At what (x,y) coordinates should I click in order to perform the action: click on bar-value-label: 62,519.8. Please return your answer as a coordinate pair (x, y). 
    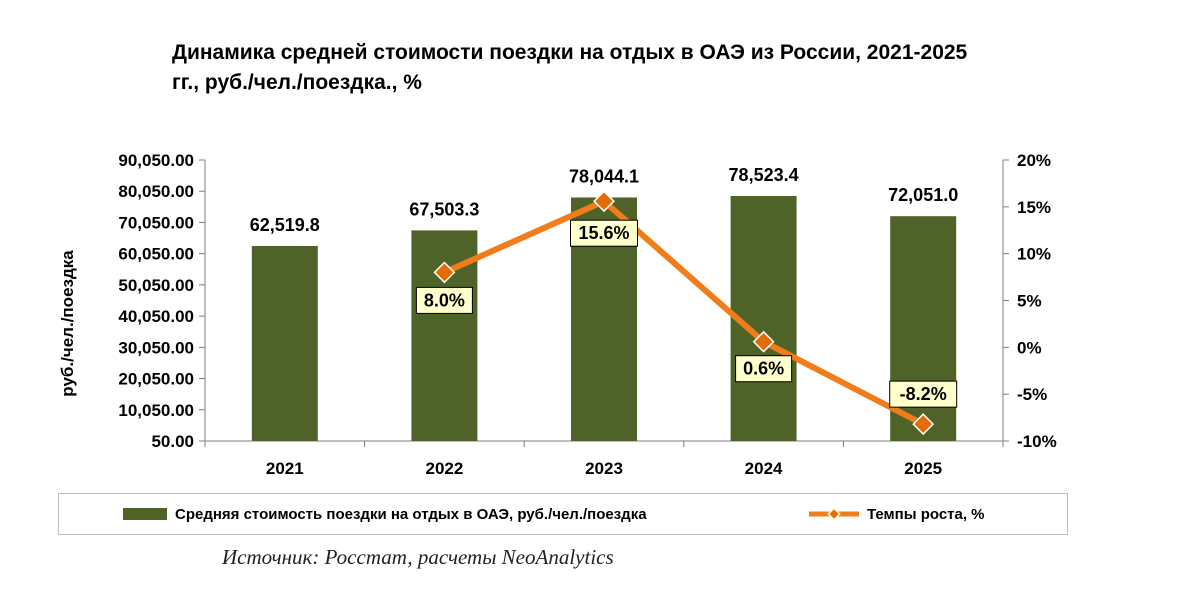
    Looking at the image, I should click on (285, 225).